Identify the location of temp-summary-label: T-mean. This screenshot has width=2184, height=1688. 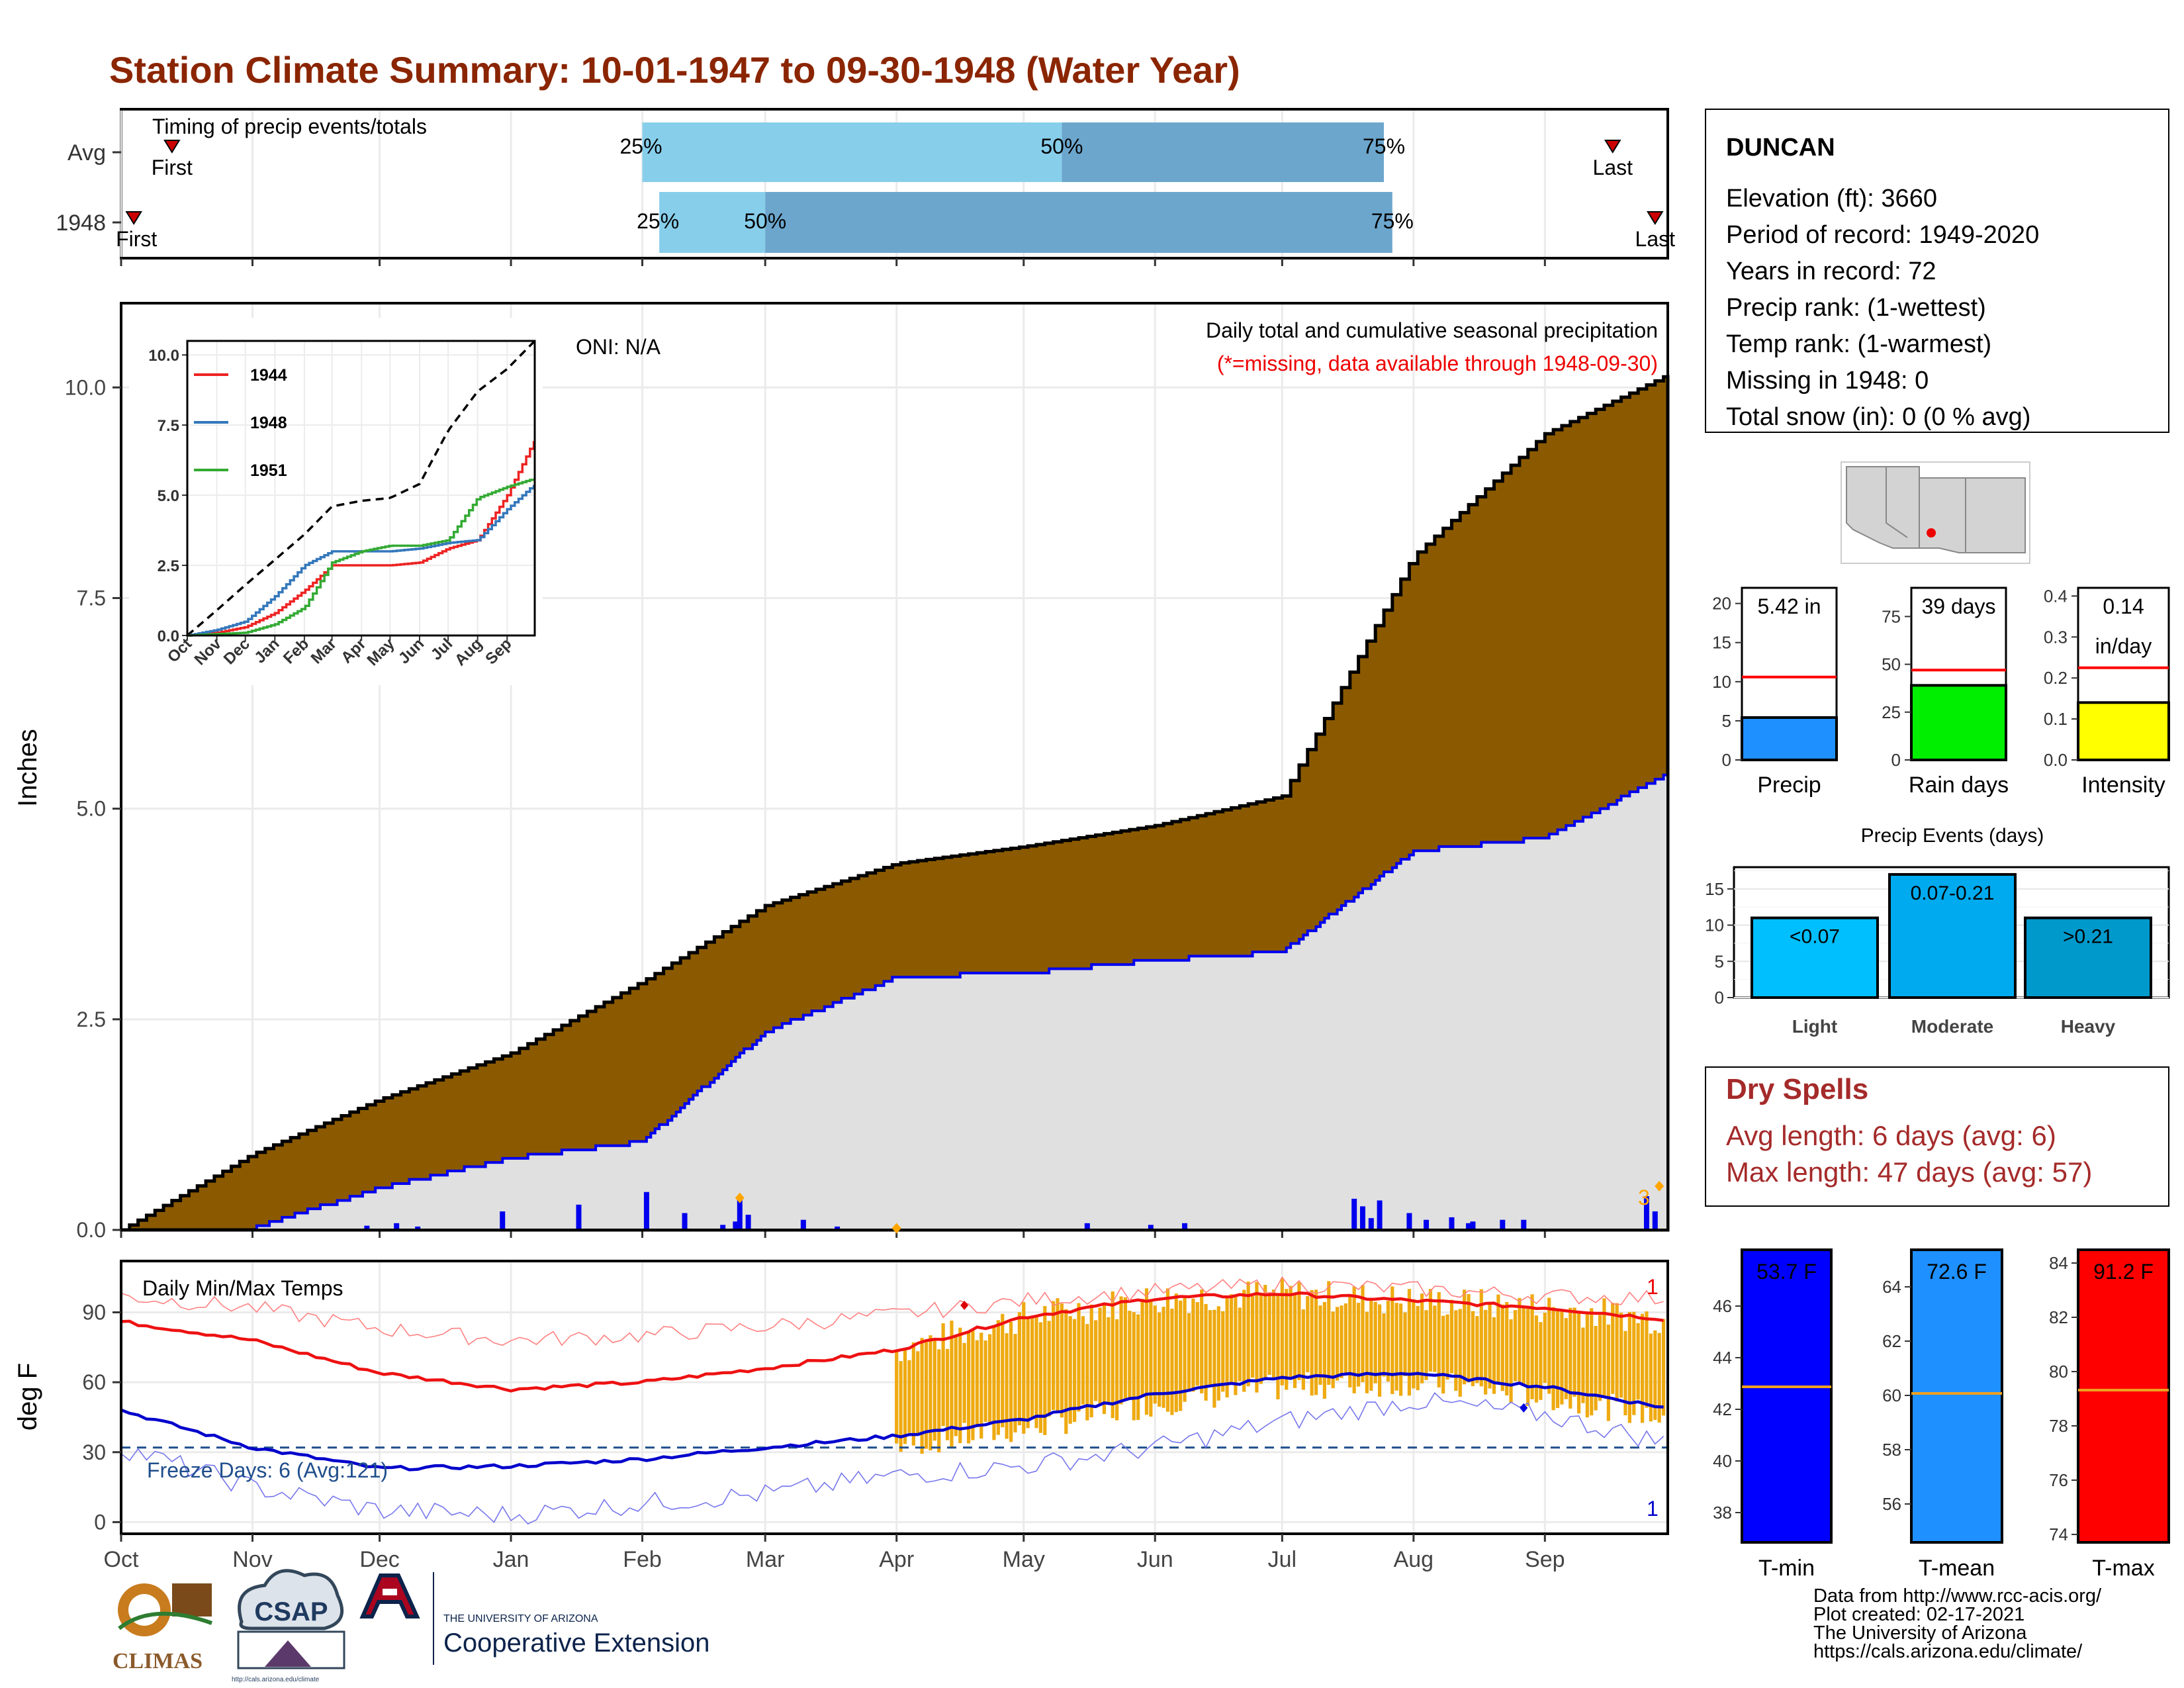
(1957, 1568).